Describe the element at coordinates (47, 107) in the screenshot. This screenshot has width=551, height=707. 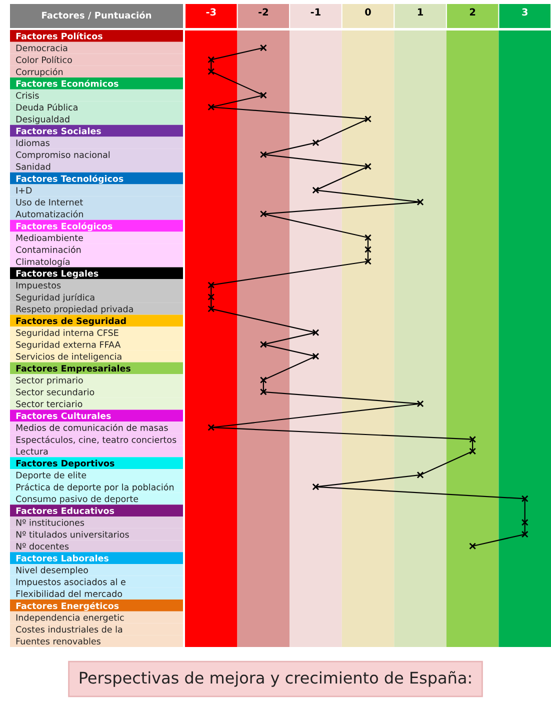
I see `y-tick-label: Deuda Pública` at that location.